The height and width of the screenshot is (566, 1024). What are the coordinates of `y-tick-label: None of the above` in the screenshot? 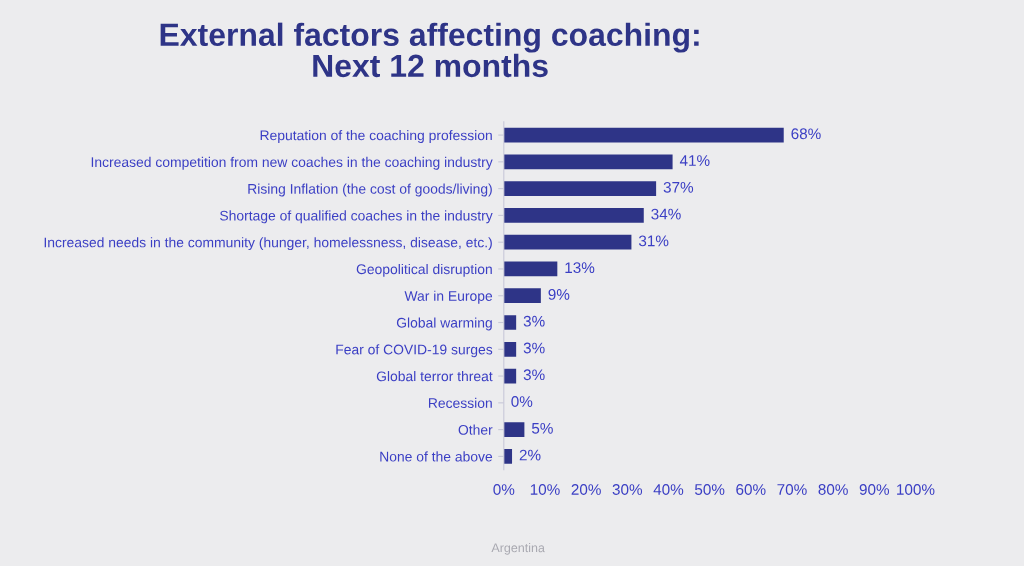 It's located at (436, 456).